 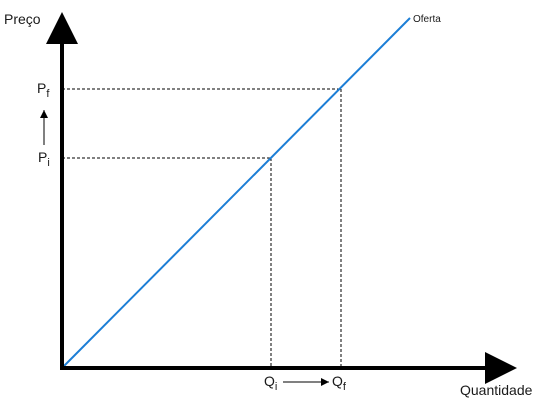 What do you see at coordinates (44, 159) in the screenshot?
I see `price-initial-label: Pi` at bounding box center [44, 159].